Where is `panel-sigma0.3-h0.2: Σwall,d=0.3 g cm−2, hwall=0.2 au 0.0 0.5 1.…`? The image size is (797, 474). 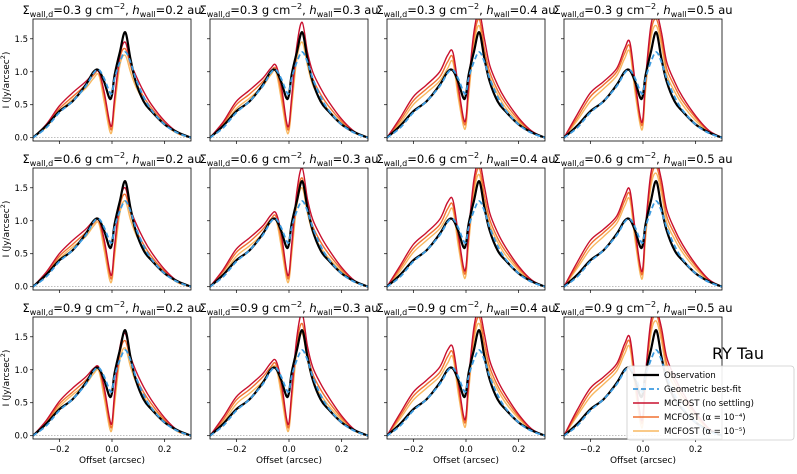
panel-sigma0.3-h0.2: Σwall,d=0.3 g cm−2, hwall=0.2 au 0.0 0.5 1.… is located at coordinates (101, 73).